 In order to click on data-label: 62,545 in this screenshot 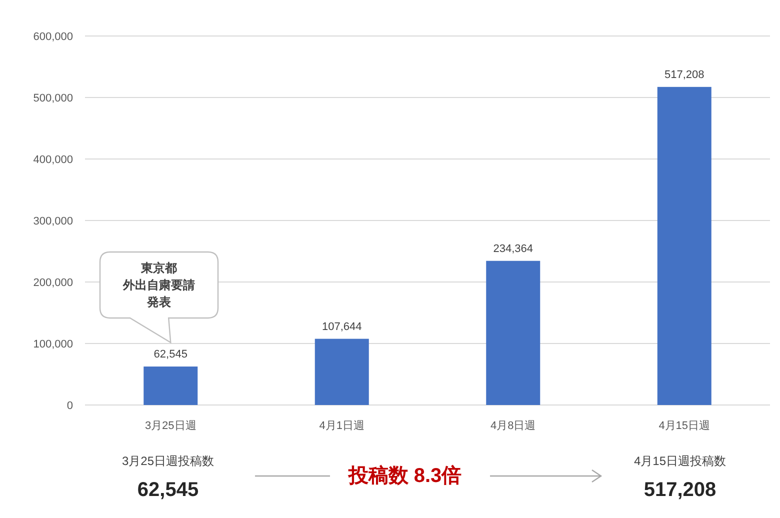, I will do `click(171, 354)`.